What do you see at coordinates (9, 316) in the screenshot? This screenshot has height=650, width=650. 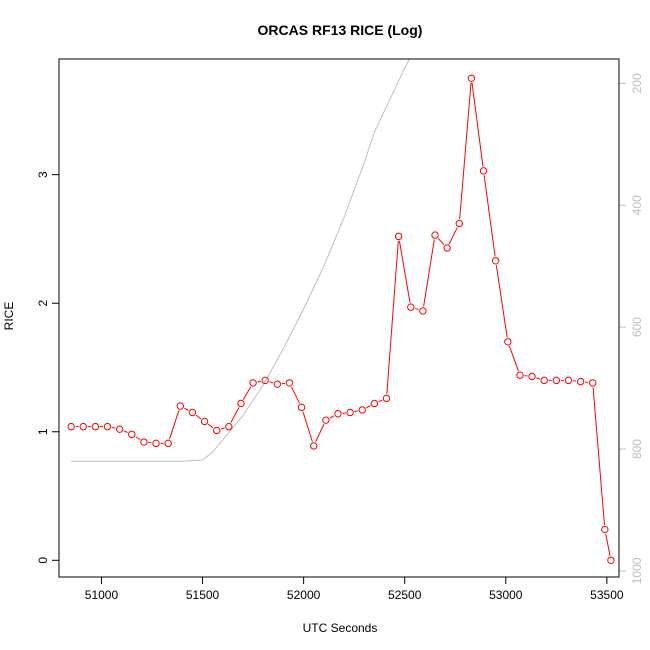 I see `y-axis-label: RICE` at bounding box center [9, 316].